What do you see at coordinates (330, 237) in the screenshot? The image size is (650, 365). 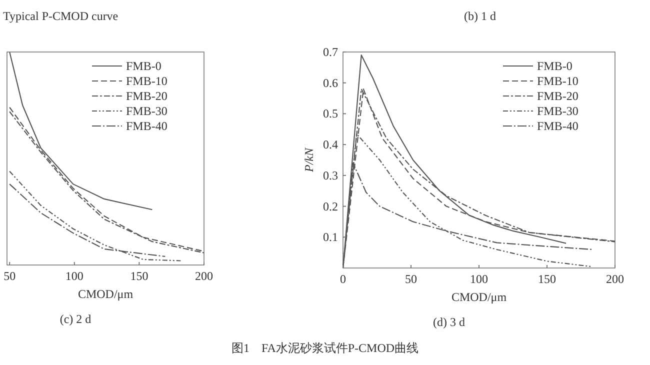 I see `y-tick-label: 0.1` at bounding box center [330, 237].